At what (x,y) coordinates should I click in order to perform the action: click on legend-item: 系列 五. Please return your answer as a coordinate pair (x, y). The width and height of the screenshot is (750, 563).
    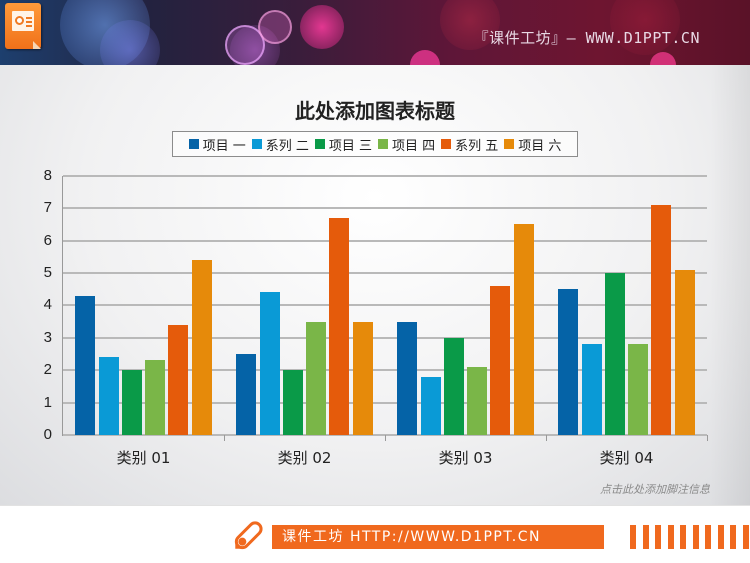
    Looking at the image, I should click on (469, 144).